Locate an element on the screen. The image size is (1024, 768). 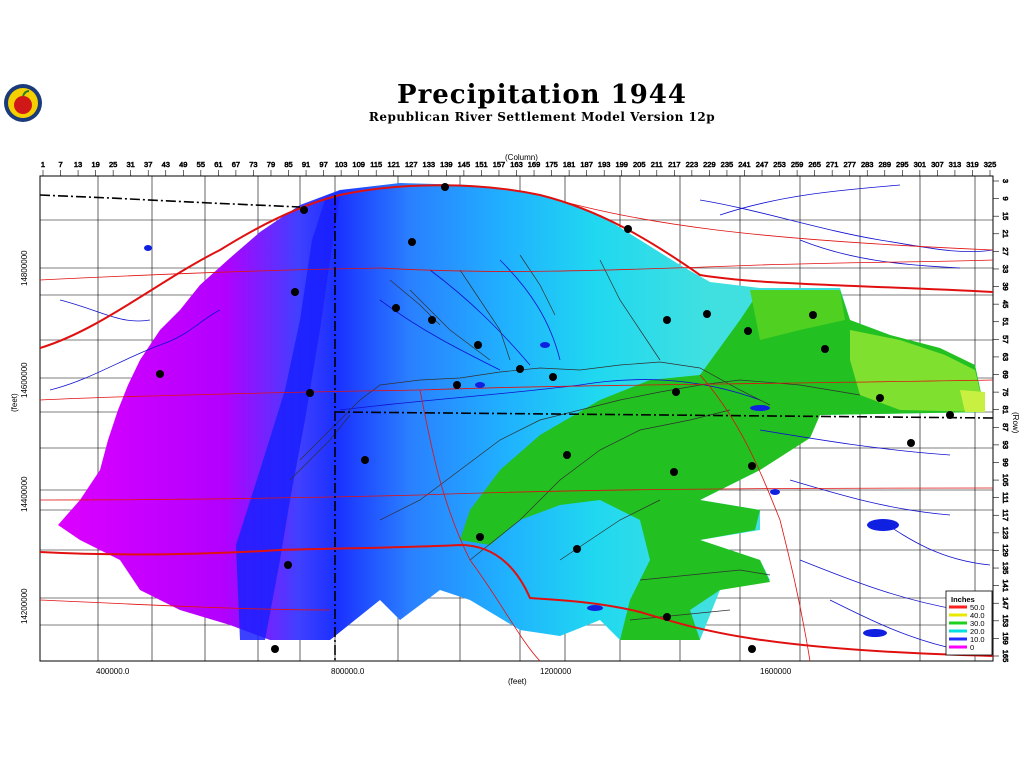
row-tick-label: 153 is located at coordinates (1005, 621).